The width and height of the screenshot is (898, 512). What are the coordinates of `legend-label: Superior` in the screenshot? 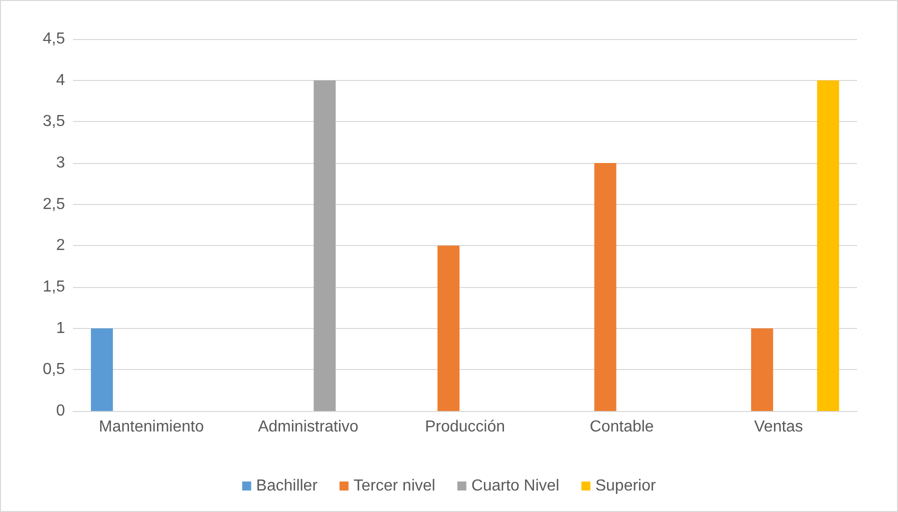 It's located at (626, 486).